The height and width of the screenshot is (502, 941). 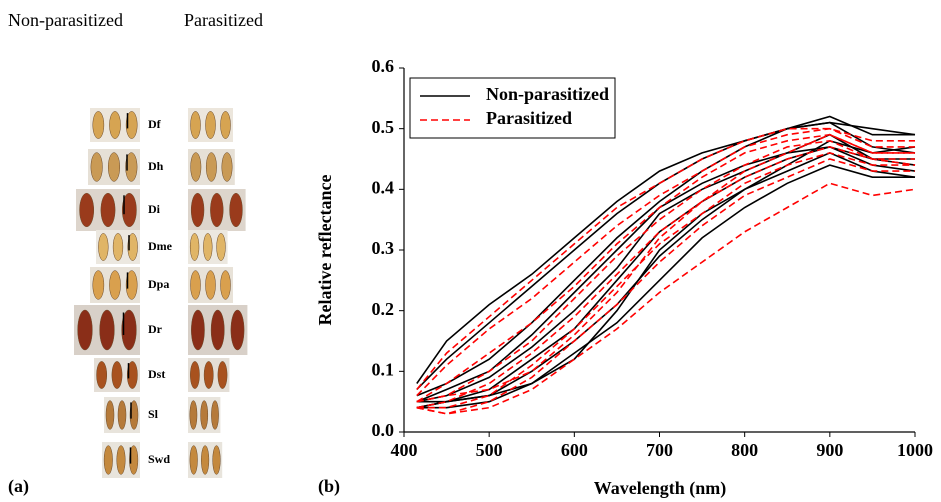 What do you see at coordinates (156, 166) in the screenshot?
I see `species-label: Dh` at bounding box center [156, 166].